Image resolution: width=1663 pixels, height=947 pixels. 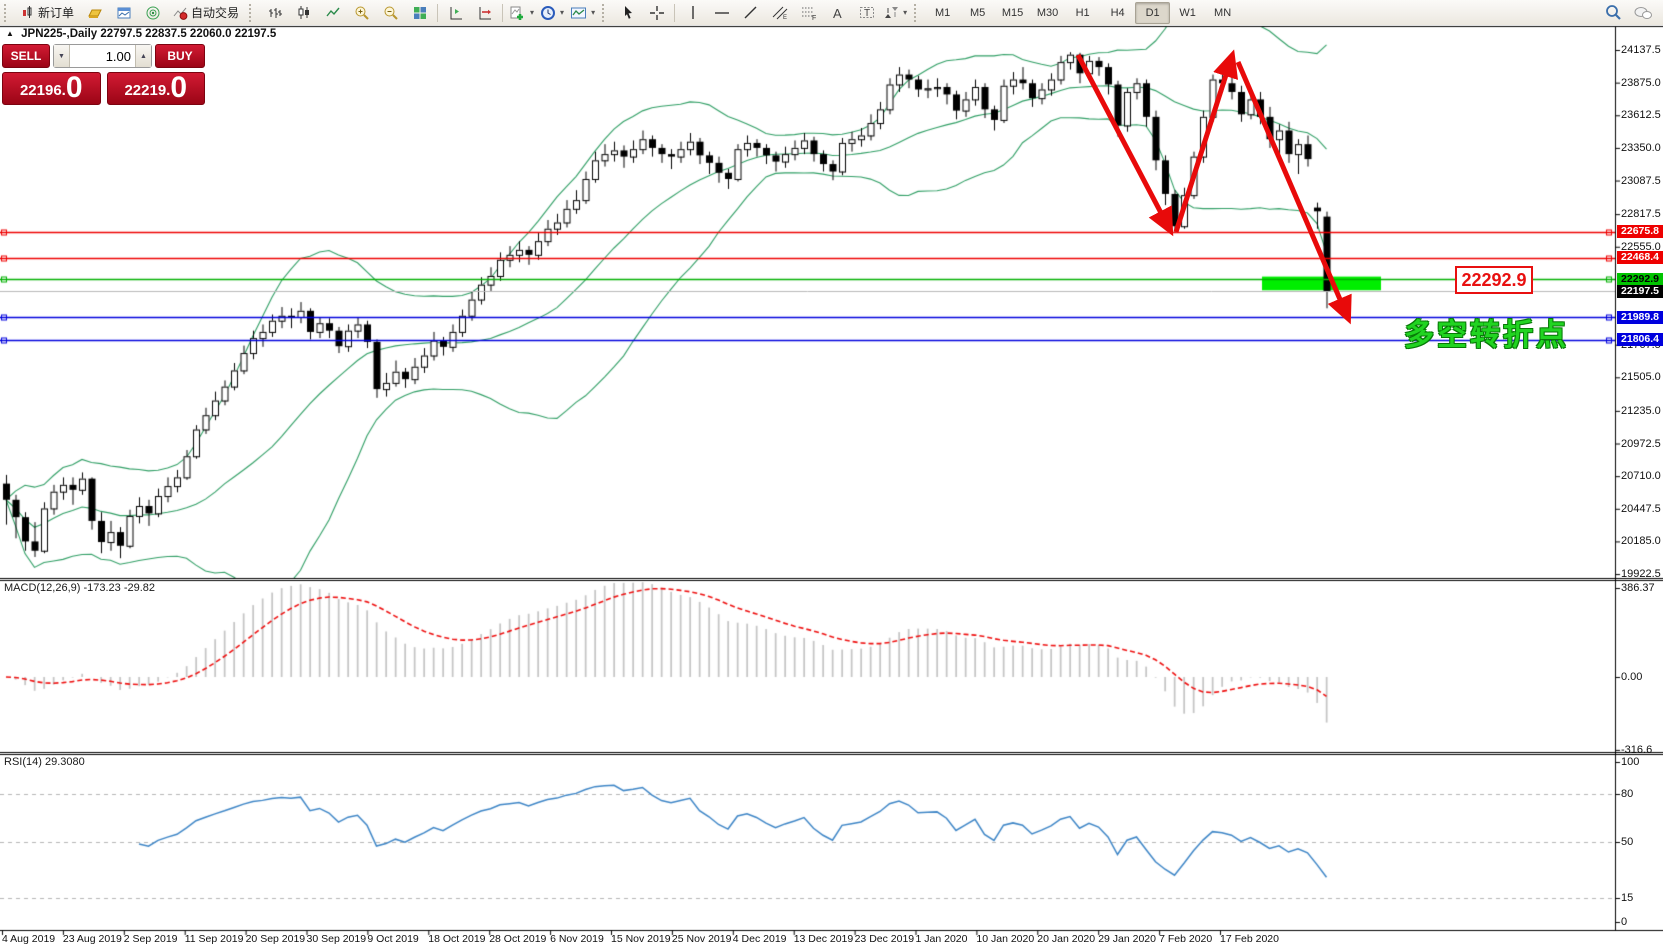 I want to click on search-icon, so click(x=1613, y=12).